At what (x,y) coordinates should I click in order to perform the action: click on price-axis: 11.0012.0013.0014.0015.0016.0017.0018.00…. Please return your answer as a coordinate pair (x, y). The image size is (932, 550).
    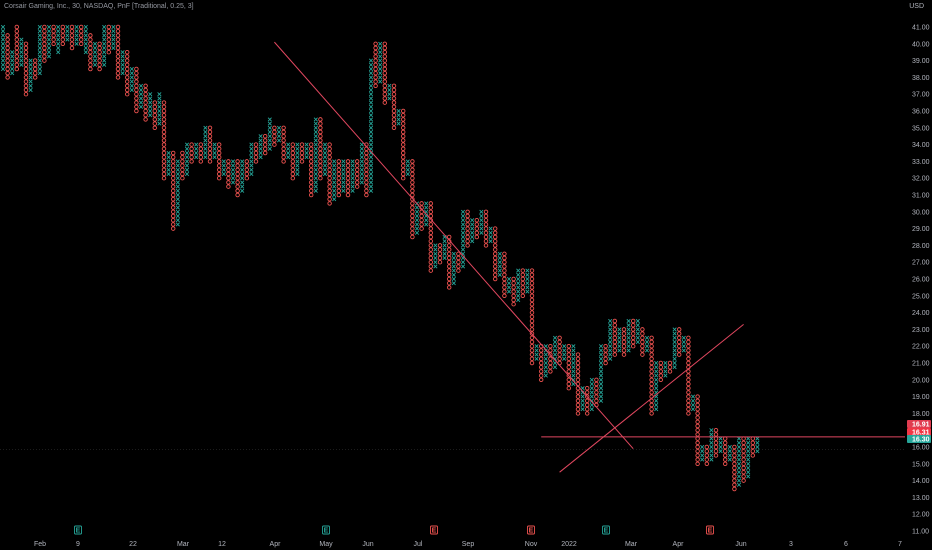
    Looking at the image, I should click on (921, 280).